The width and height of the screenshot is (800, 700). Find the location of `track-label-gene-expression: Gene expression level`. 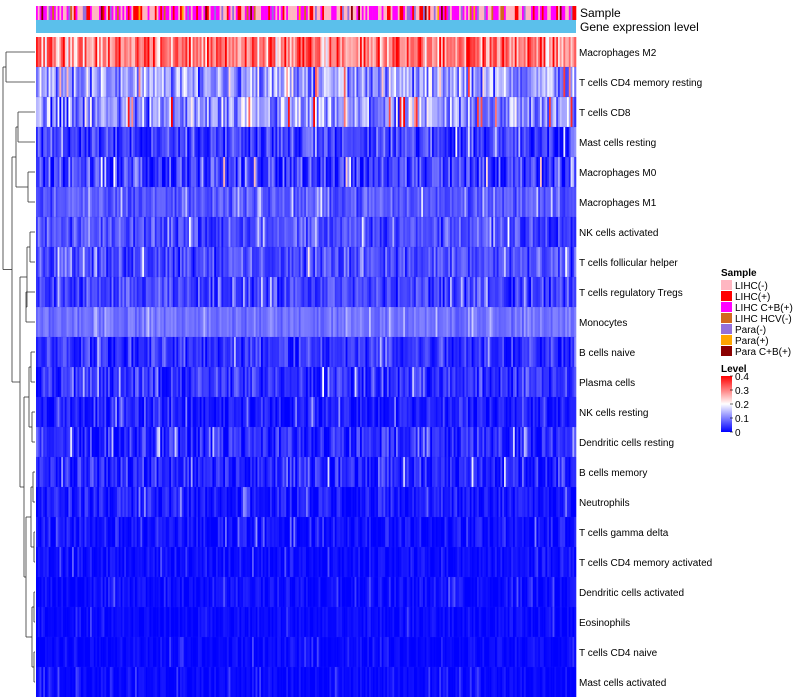

track-label-gene-expression: Gene expression level is located at coordinates (639, 27).